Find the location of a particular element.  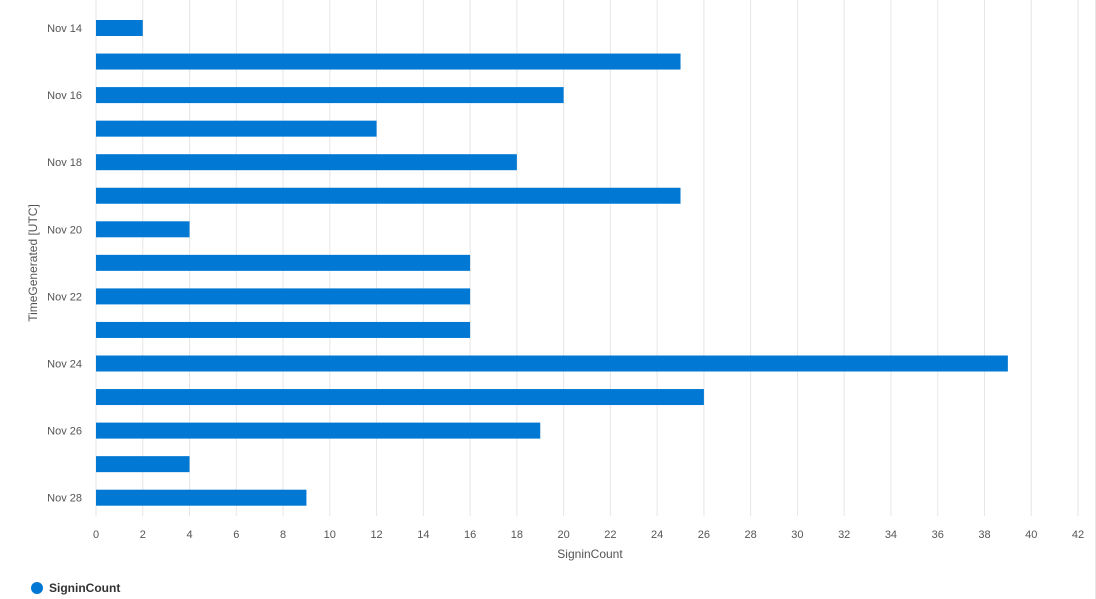

x-axis-title: SigninCount is located at coordinates (590, 554).